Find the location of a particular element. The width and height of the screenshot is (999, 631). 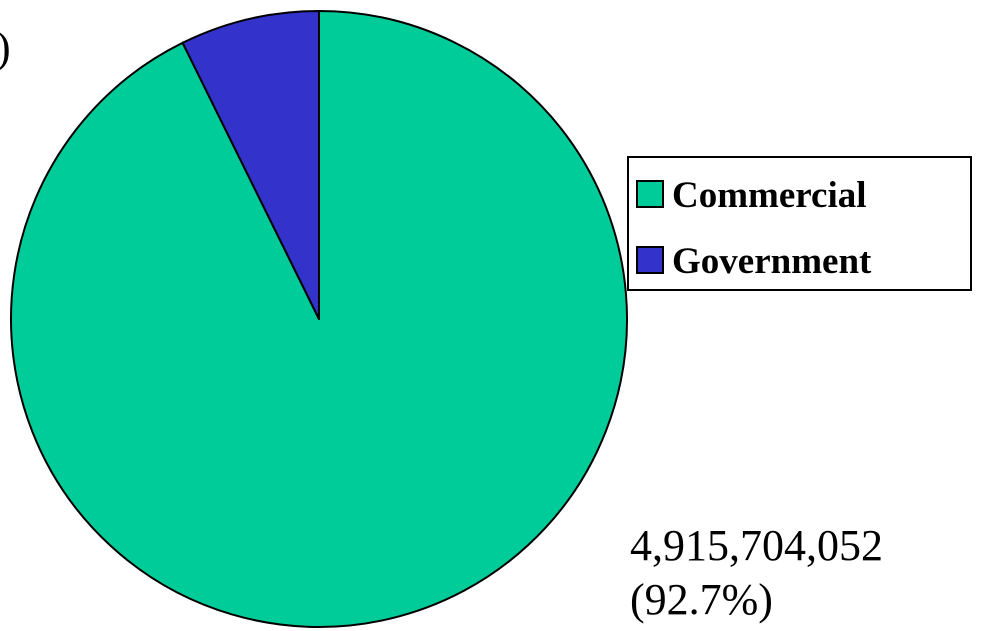

legend-swatch-government is located at coordinates (650, 260).